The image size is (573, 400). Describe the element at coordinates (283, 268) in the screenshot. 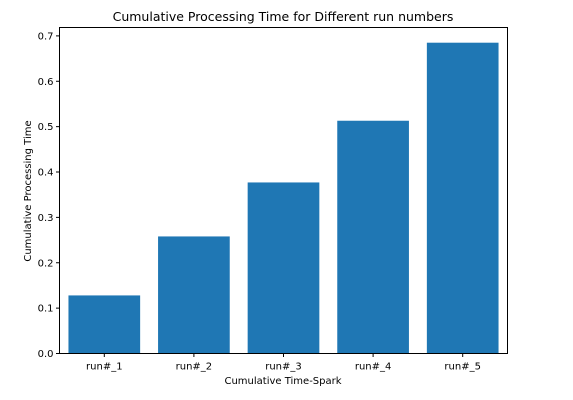

I see `bar-run#_3` at that location.